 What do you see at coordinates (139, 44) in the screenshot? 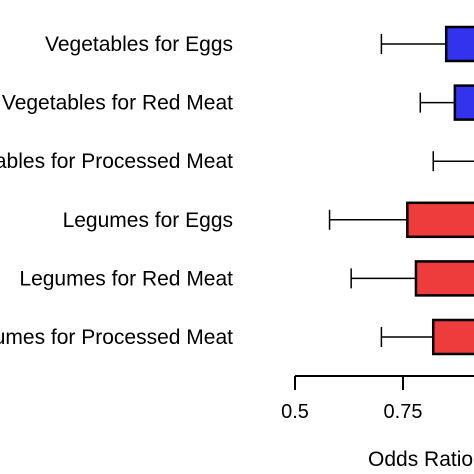
I see `category-label: Vegetables for Eggs` at bounding box center [139, 44].